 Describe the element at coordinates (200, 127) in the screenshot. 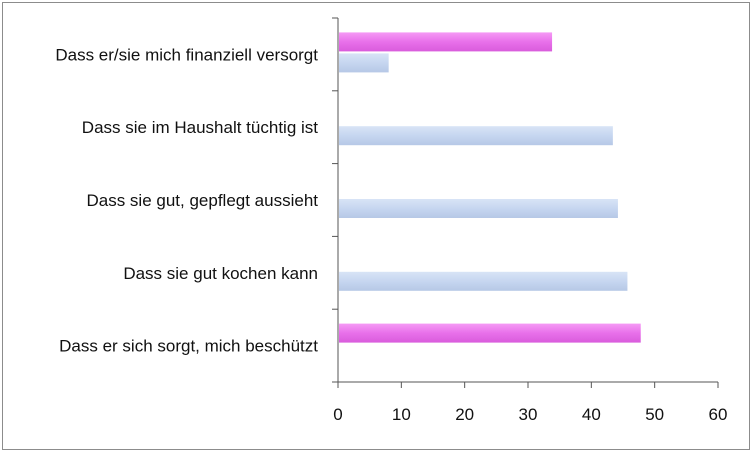

I see `category-label: Dass sie im Haushalt tüchtig ist` at that location.